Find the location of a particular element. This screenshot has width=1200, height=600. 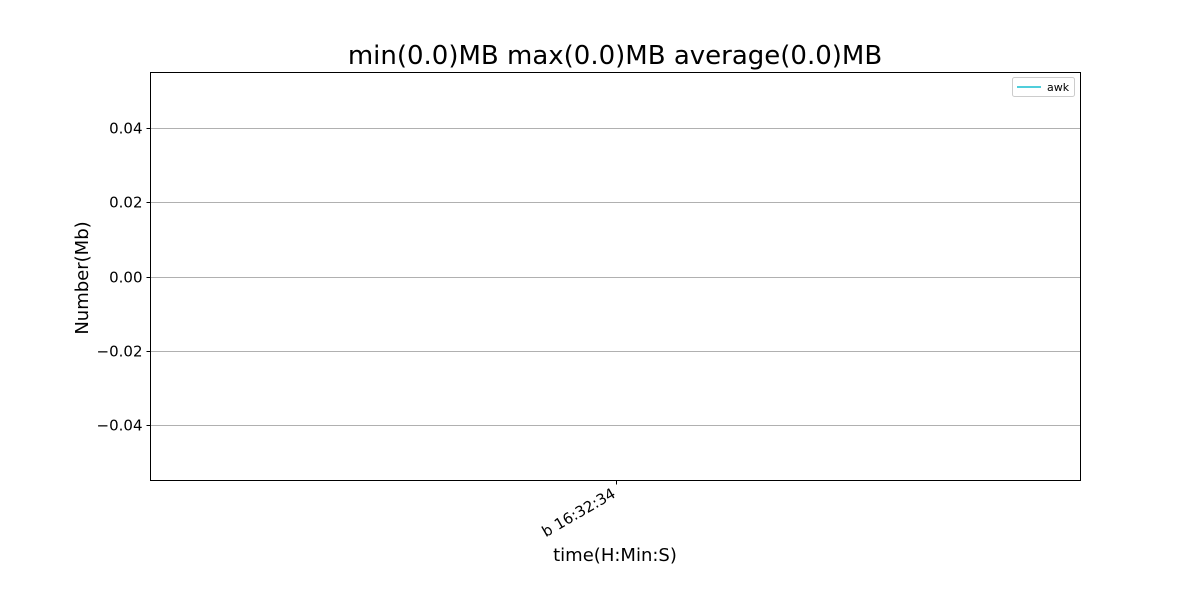

legend-label: awk is located at coordinates (1058, 87).